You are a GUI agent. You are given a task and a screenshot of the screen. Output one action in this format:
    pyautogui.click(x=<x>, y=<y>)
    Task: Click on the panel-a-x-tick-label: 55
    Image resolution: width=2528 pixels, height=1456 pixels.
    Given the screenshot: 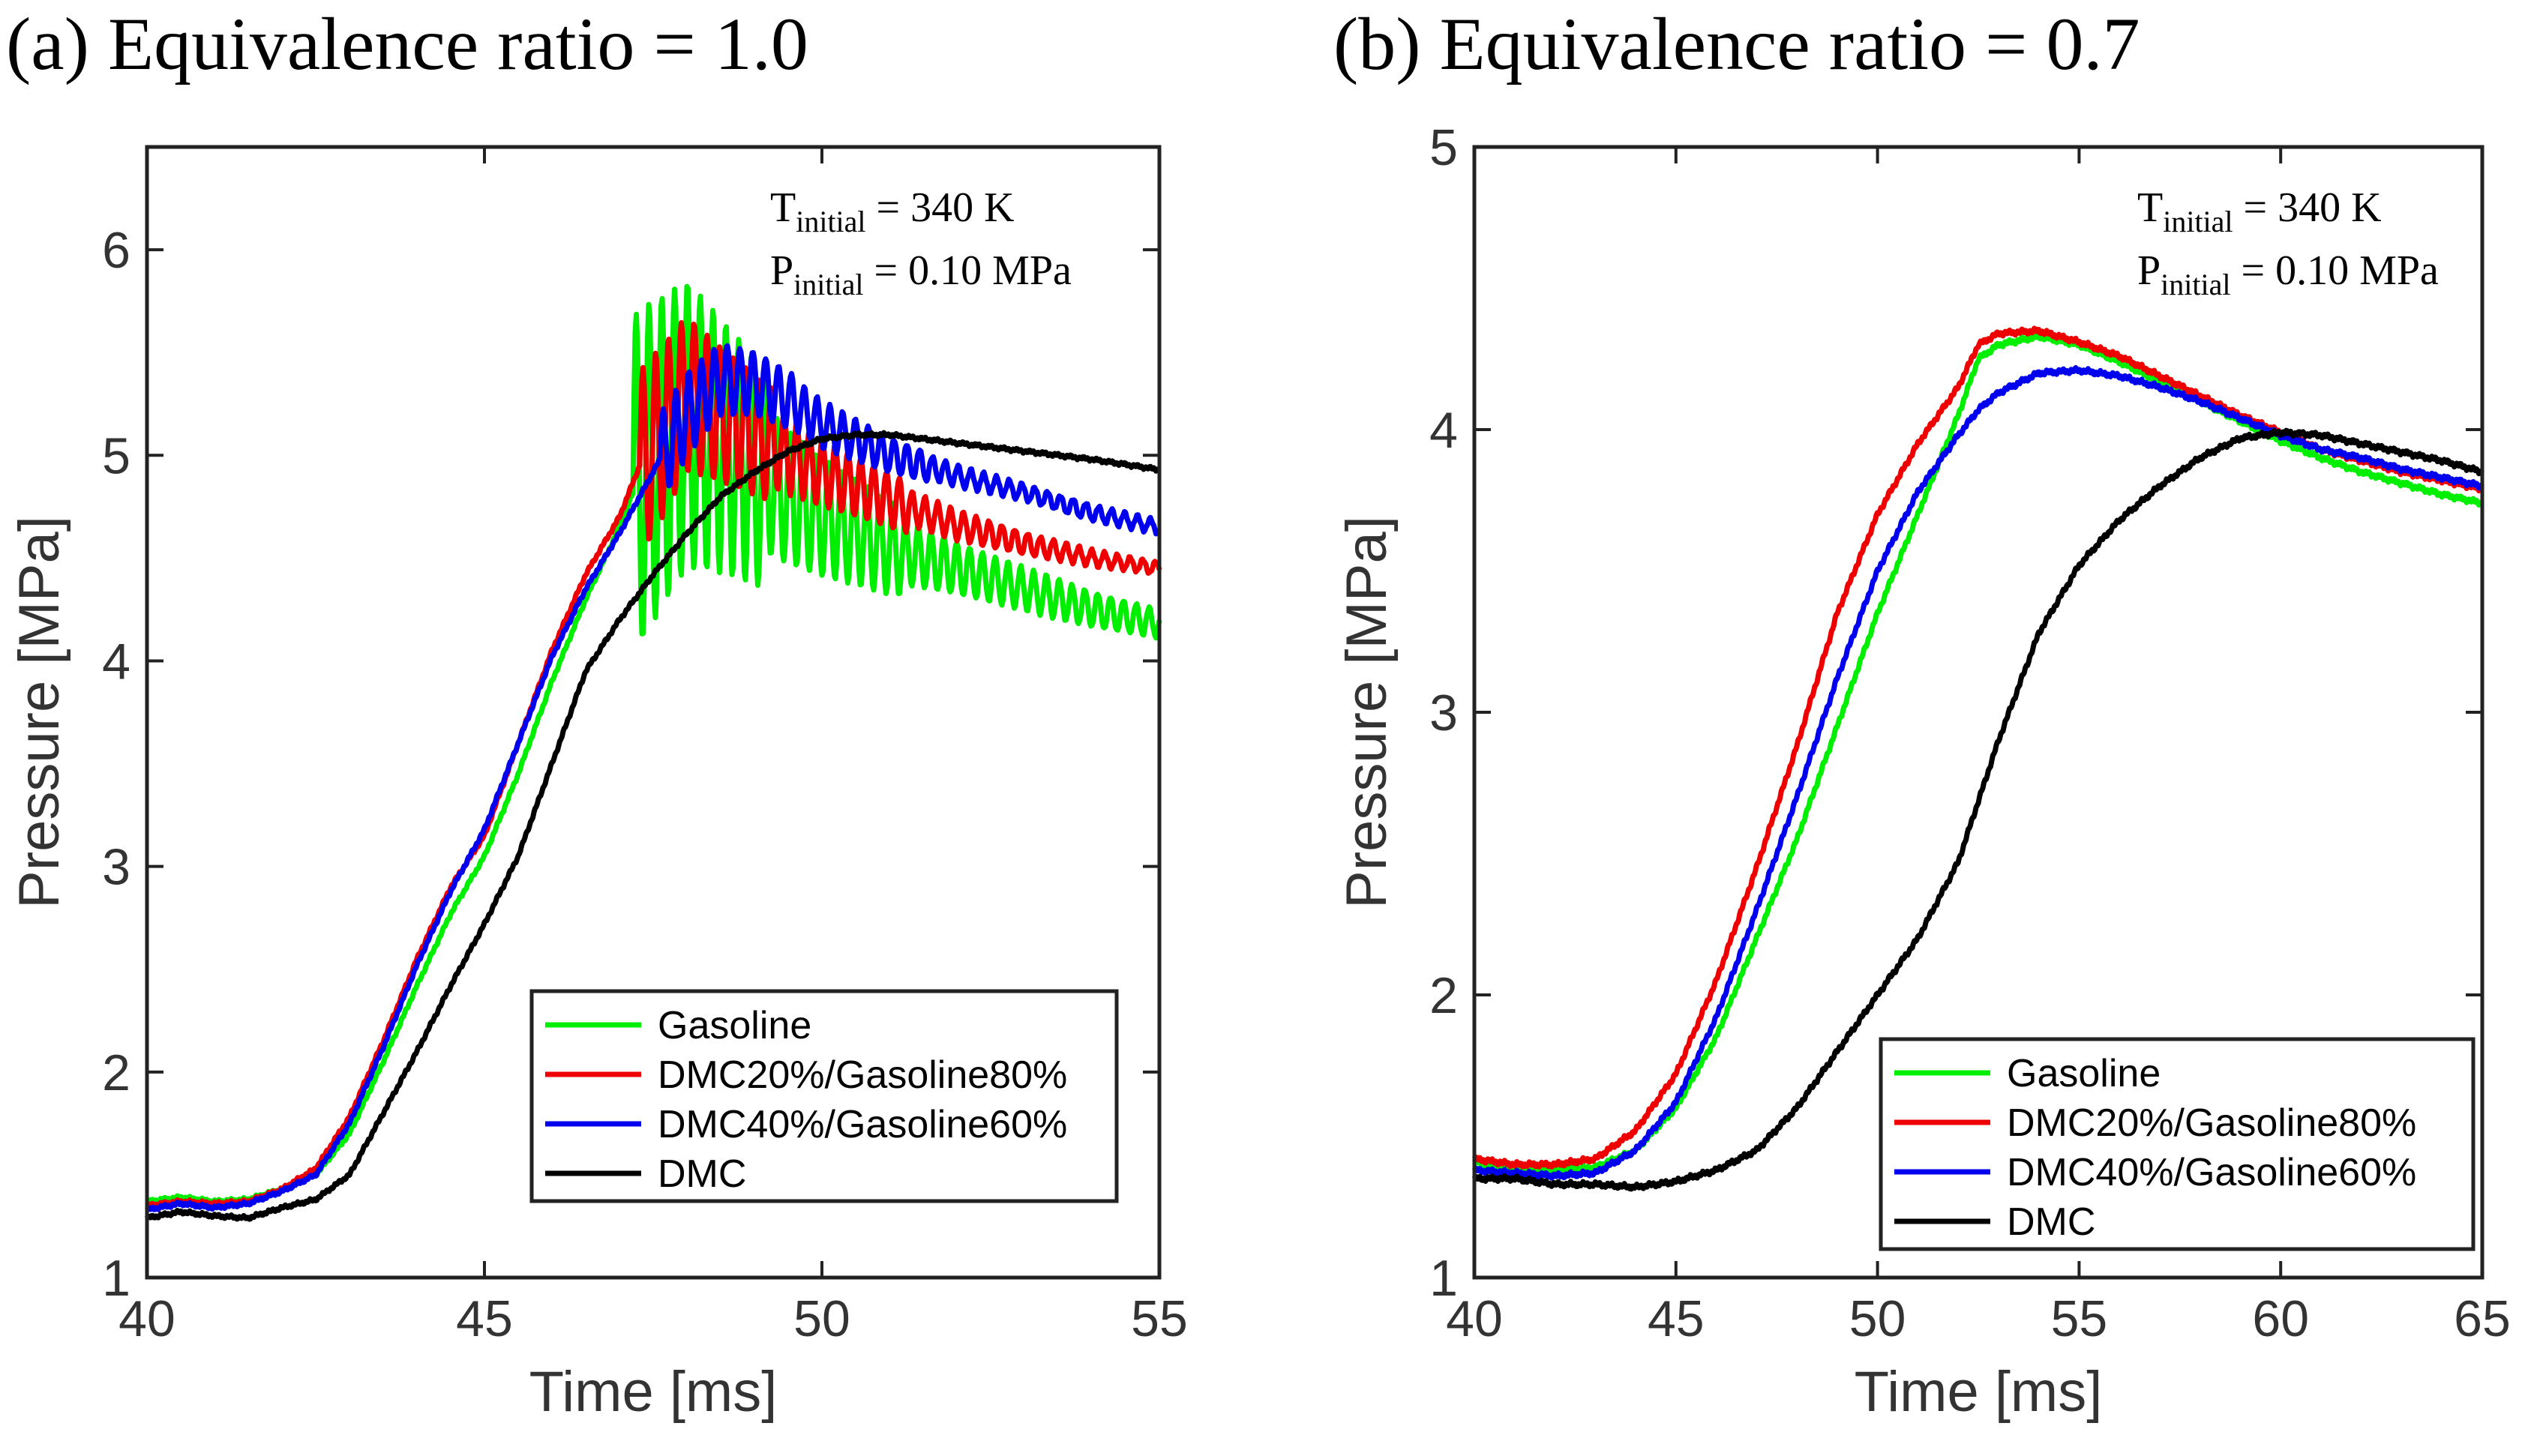 What is the action you would take?
    pyautogui.click(x=1159, y=1318)
    